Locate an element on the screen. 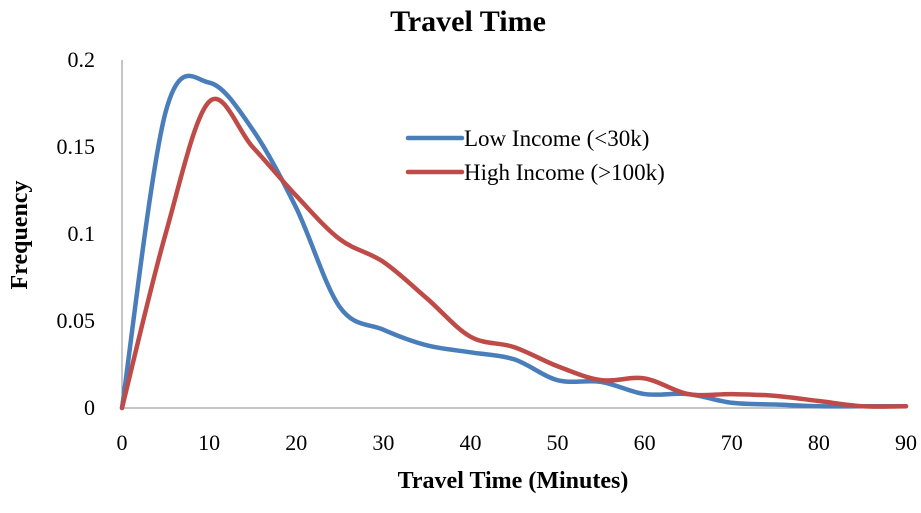 This screenshot has height=513, width=921. y-tick-label: 0.15 is located at coordinates (76, 146).